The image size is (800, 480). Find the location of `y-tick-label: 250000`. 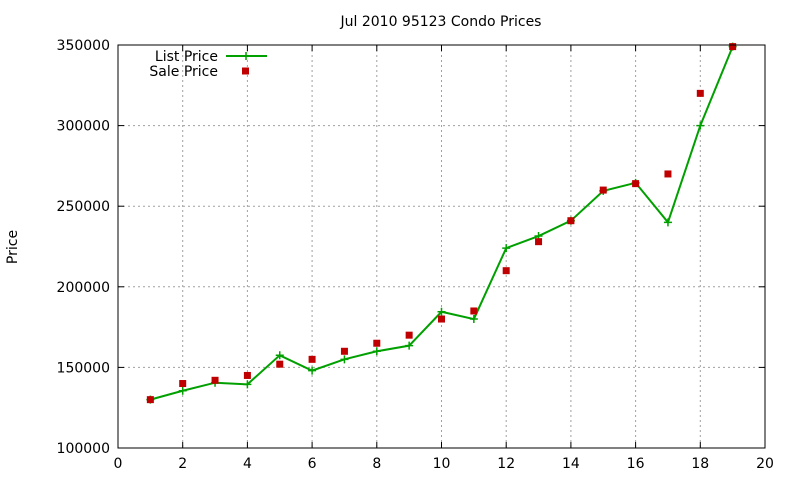

y-tick-label: 250000 is located at coordinates (83, 207).